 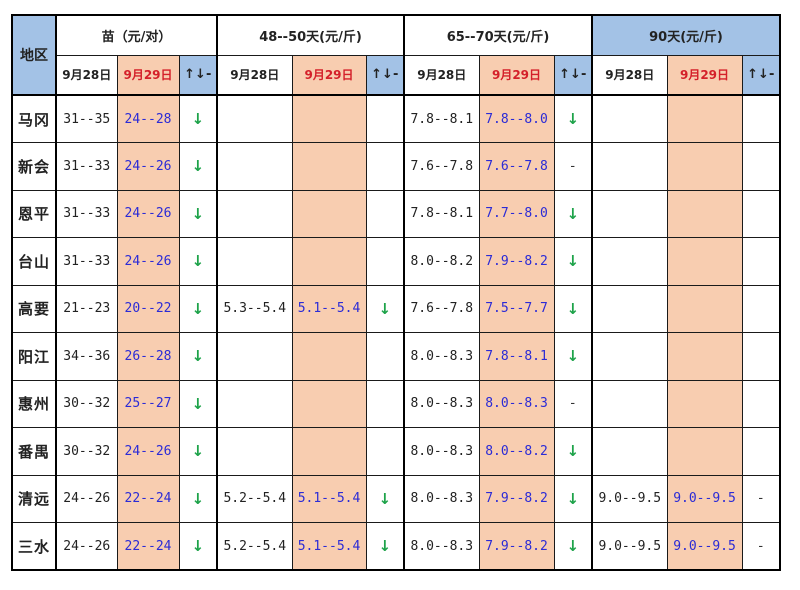 I want to click on price-today-cell: 24--28, so click(x=148, y=118).